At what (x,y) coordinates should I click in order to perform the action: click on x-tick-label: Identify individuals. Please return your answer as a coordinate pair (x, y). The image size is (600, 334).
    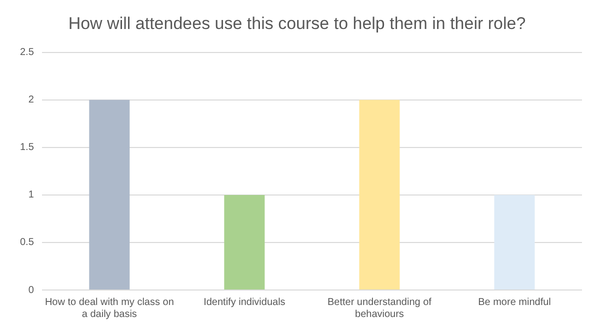
    Looking at the image, I should click on (245, 302).